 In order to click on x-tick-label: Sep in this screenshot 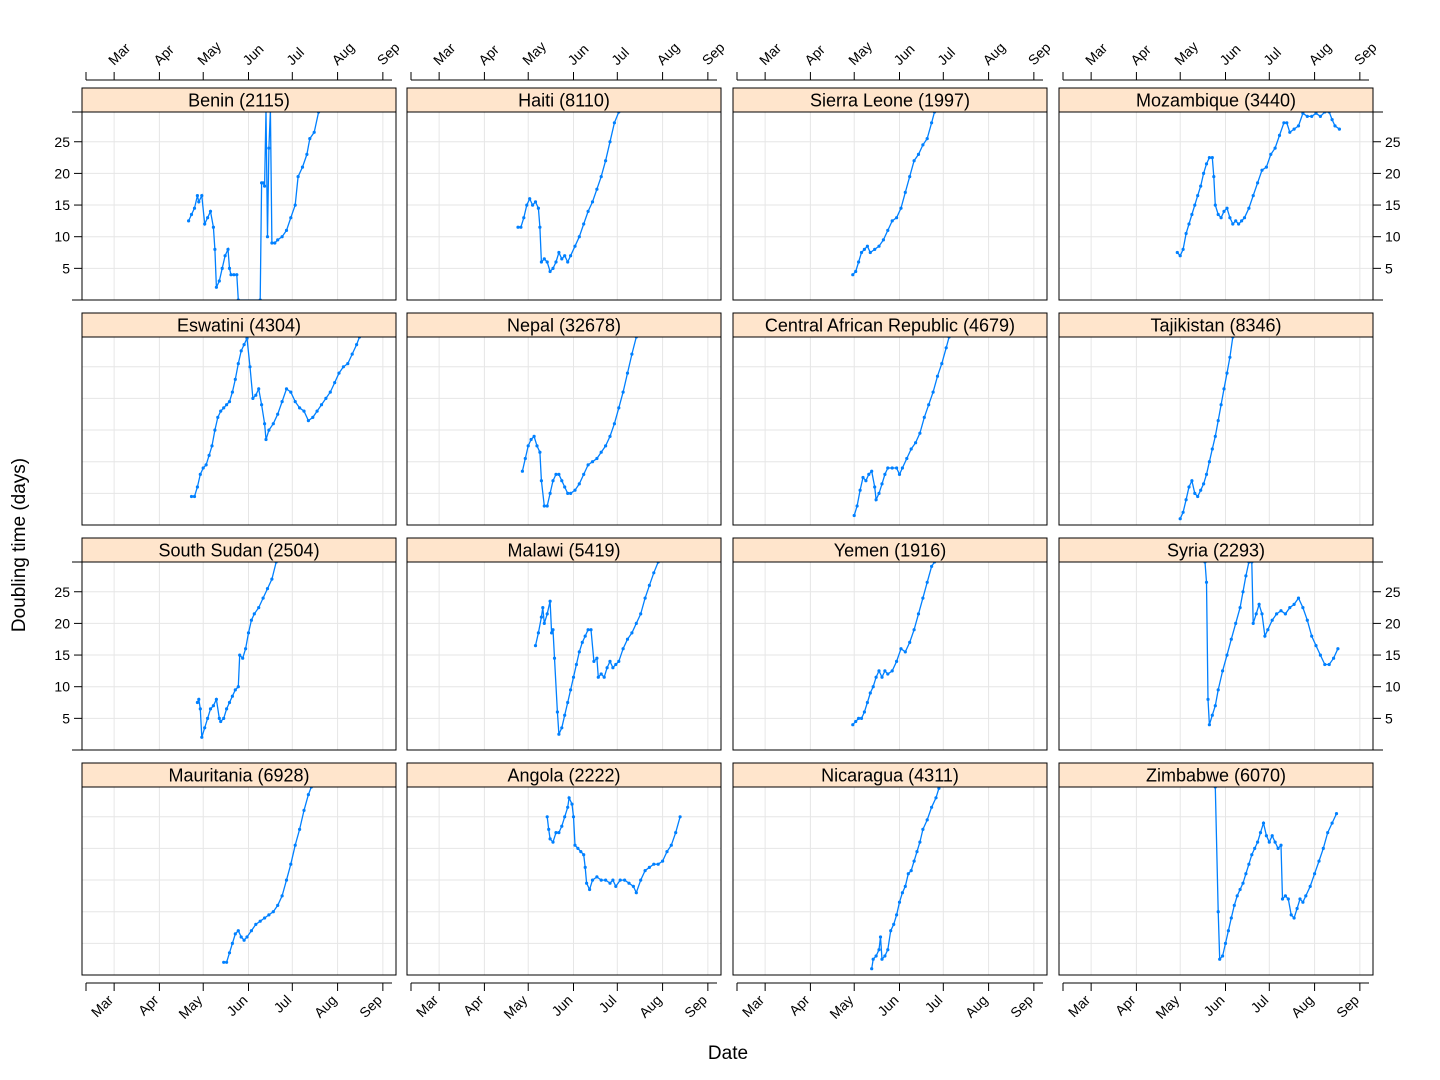, I will do `click(1039, 53)`.